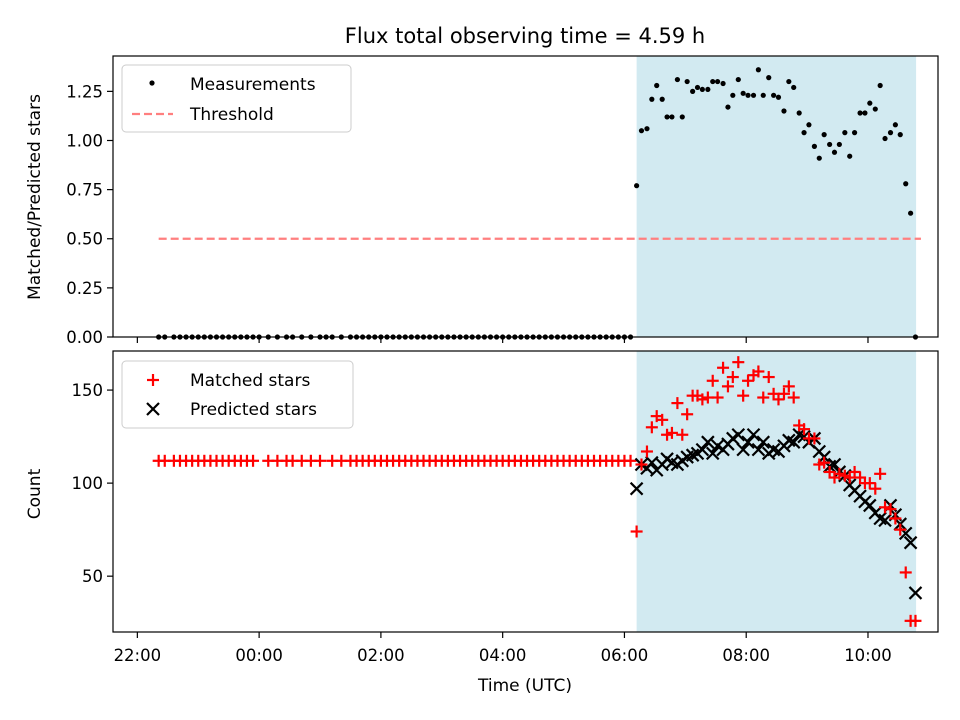 Image resolution: width=960 pixels, height=720 pixels. What do you see at coordinates (88, 390) in the screenshot?
I see `bottom-ytick-label: 150` at bounding box center [88, 390].